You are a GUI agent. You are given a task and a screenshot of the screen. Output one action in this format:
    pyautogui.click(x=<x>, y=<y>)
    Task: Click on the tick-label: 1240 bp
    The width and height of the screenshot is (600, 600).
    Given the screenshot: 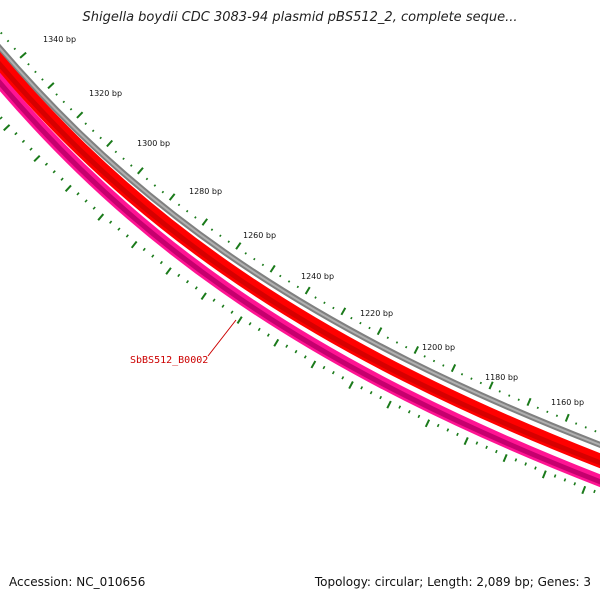 What is the action you would take?
    pyautogui.click(x=317, y=276)
    